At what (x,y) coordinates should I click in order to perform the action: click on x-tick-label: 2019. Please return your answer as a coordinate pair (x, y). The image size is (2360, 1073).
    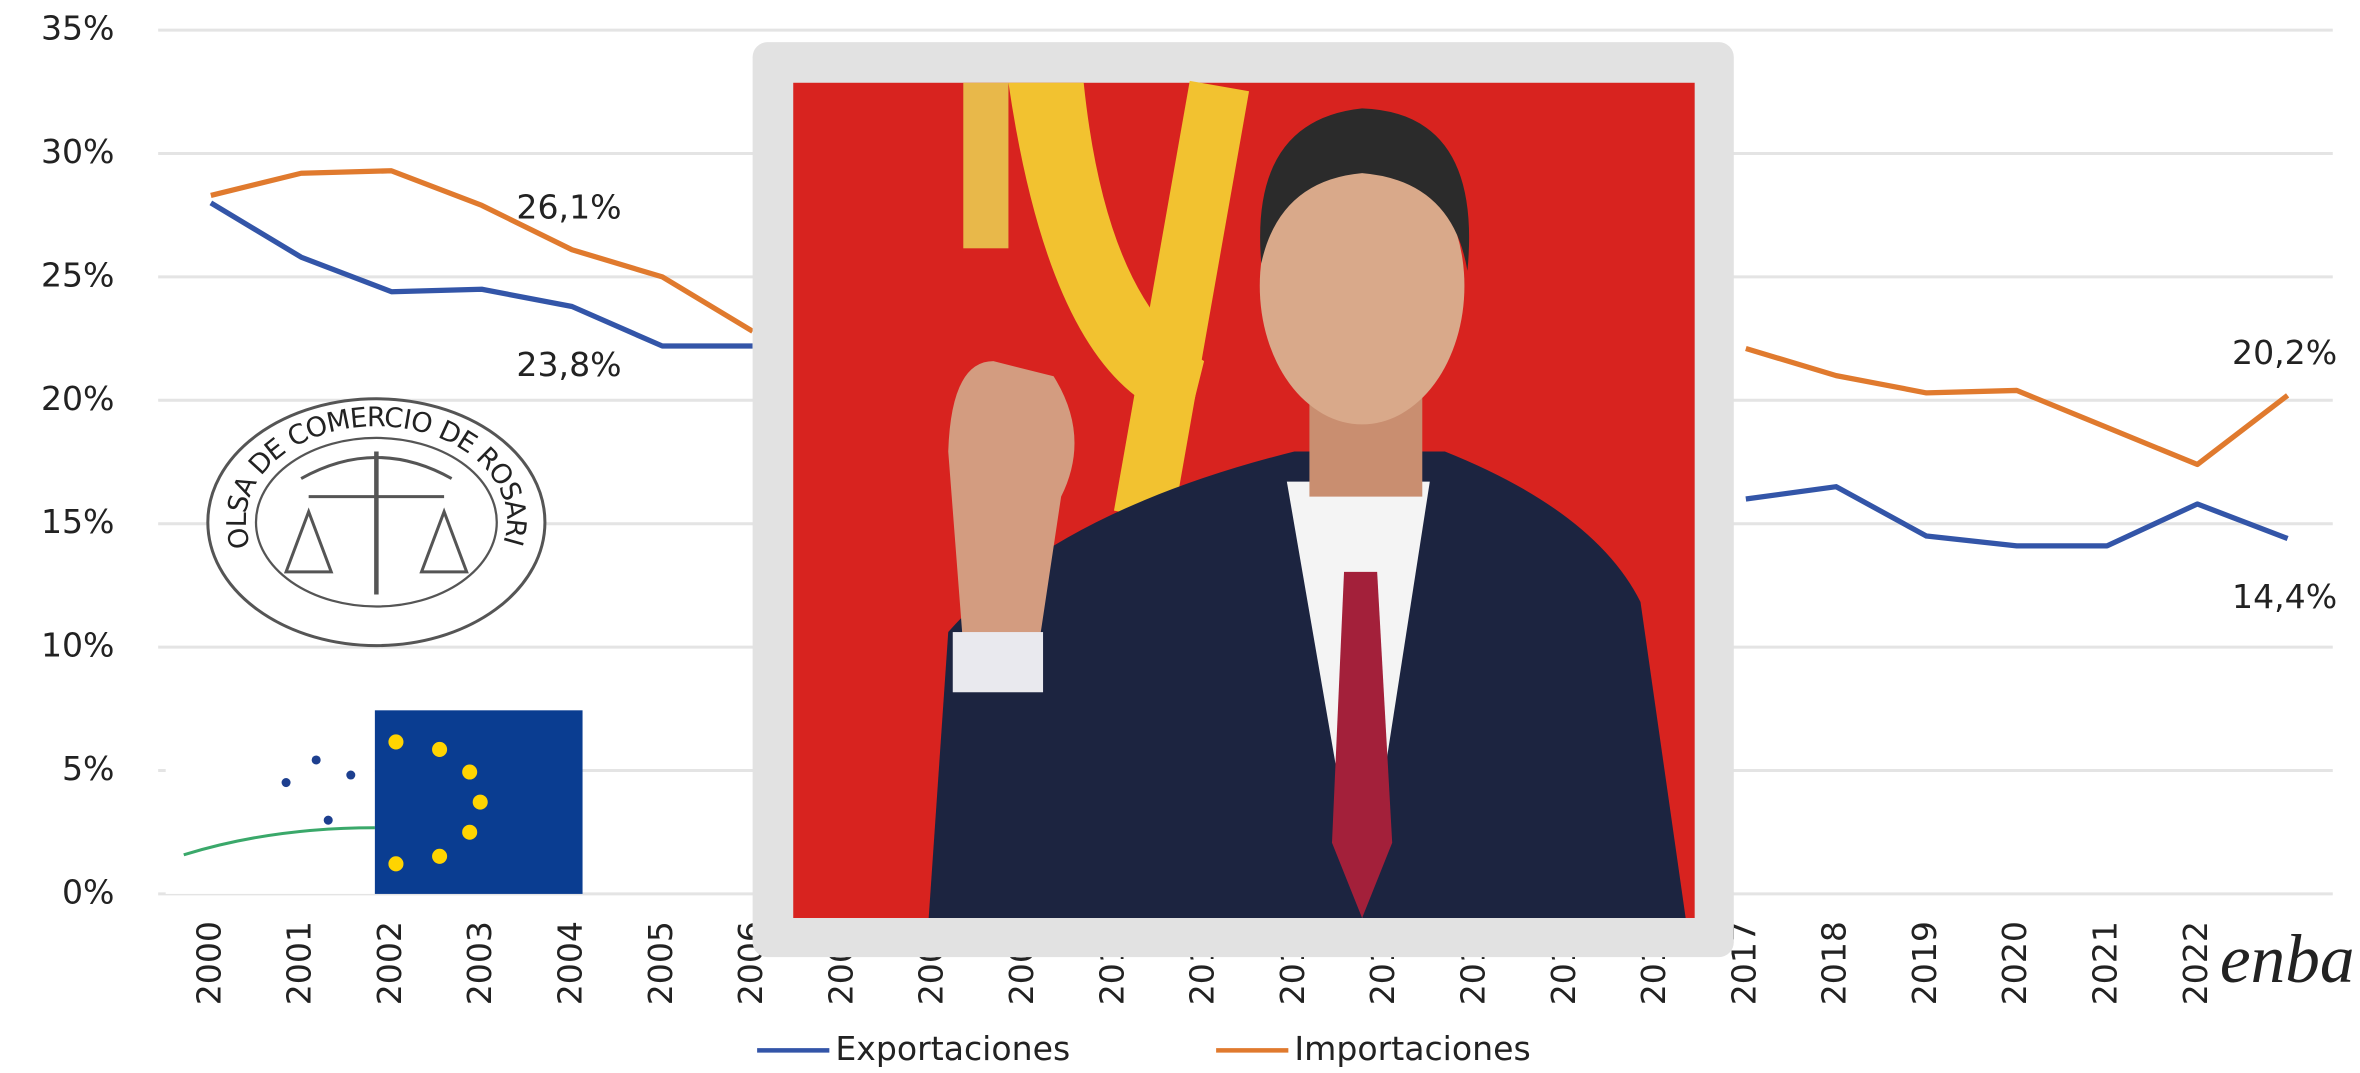
    Looking at the image, I should click on (1924, 963).